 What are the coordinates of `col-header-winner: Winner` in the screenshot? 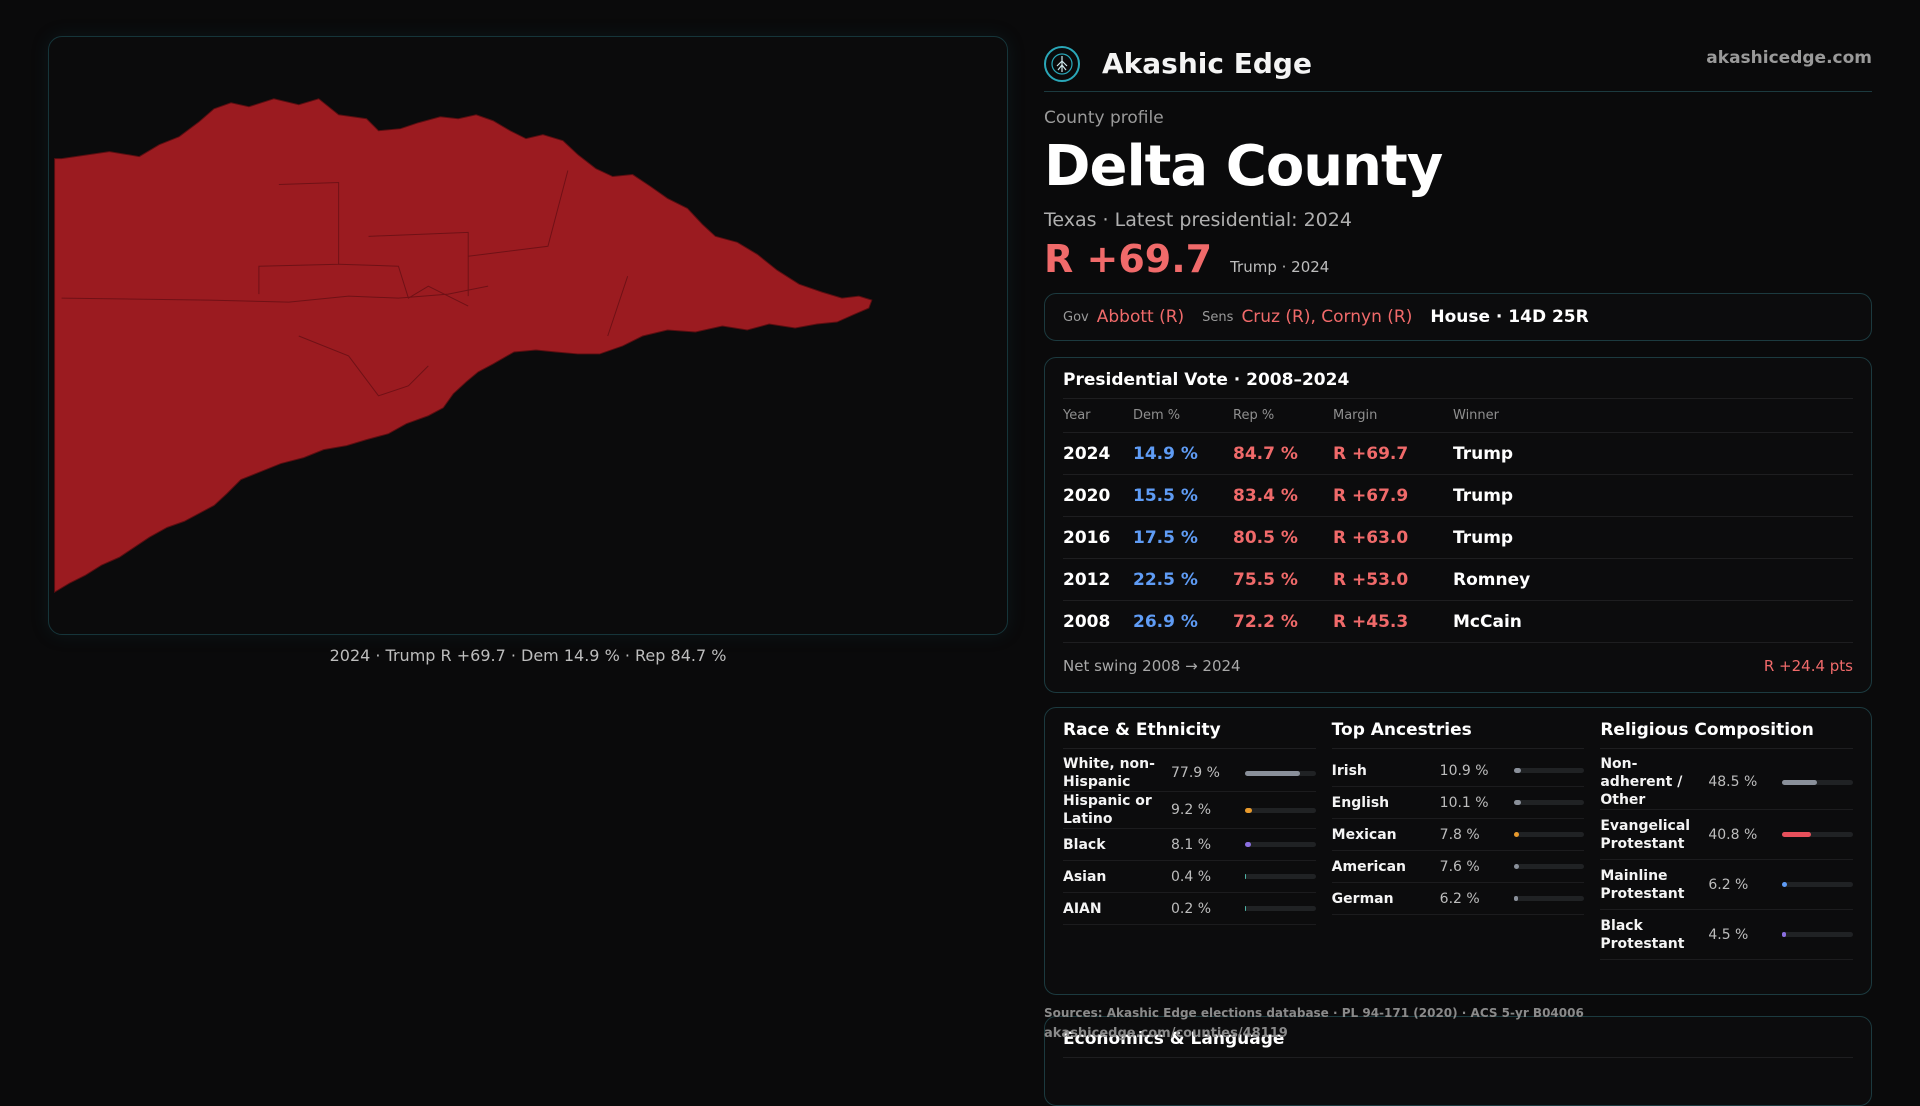 It's located at (1476, 415).